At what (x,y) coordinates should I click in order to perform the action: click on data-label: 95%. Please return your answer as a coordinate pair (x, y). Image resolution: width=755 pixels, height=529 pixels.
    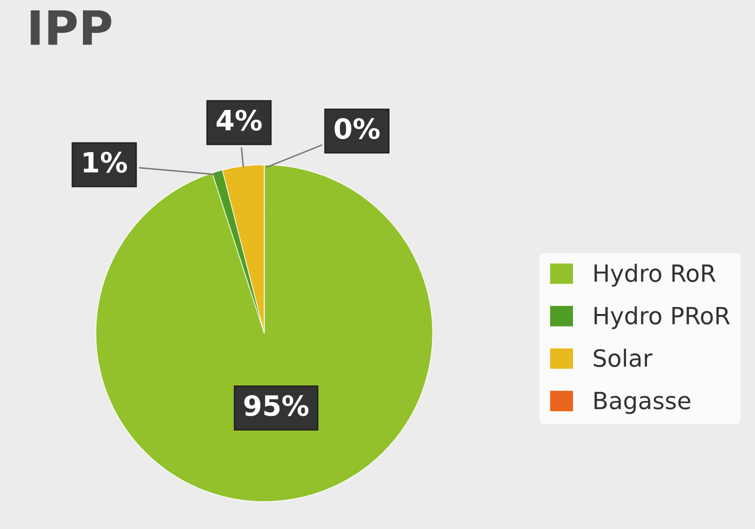
    Looking at the image, I should click on (276, 405).